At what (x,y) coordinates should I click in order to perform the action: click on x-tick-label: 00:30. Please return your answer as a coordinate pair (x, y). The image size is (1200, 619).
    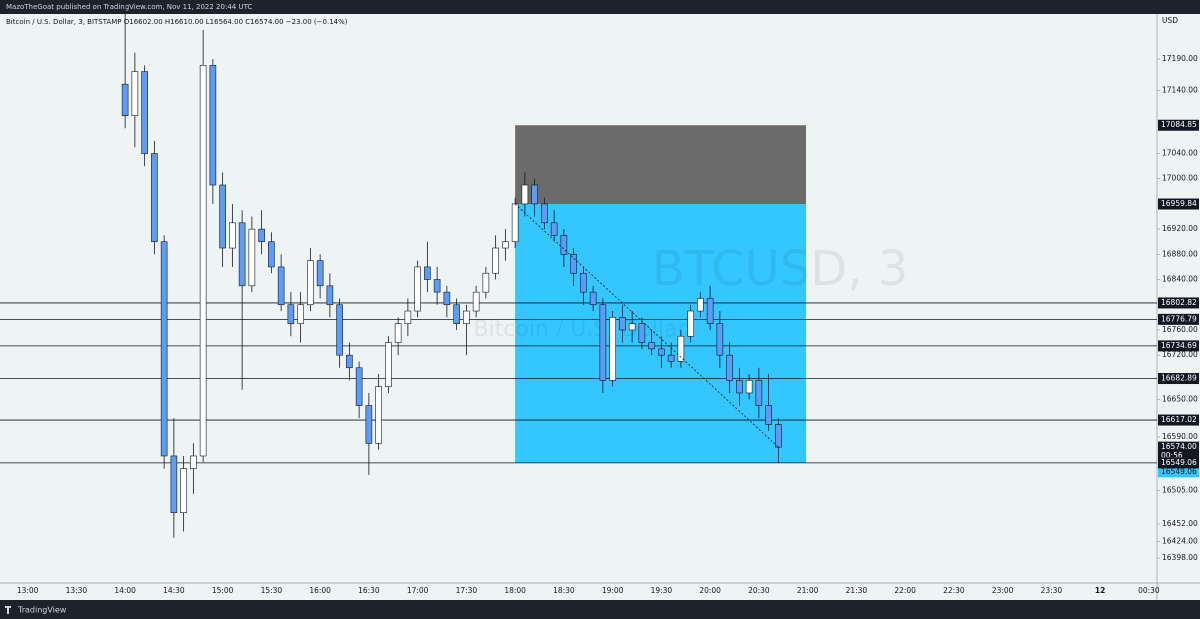
    Looking at the image, I should click on (1149, 590).